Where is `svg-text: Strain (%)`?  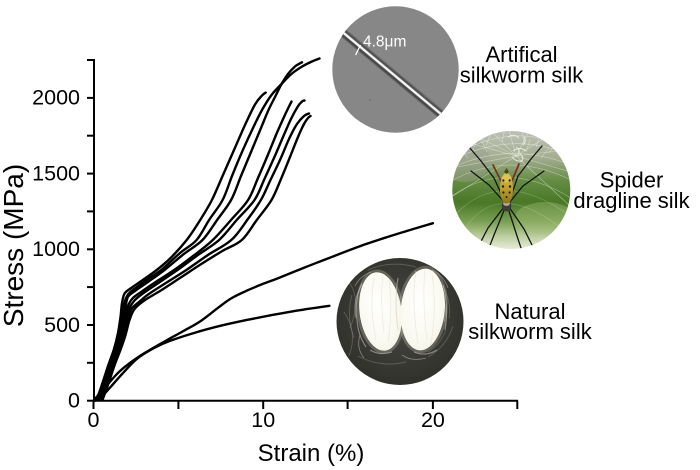 svg-text: Strain (%) is located at coordinates (311, 453).